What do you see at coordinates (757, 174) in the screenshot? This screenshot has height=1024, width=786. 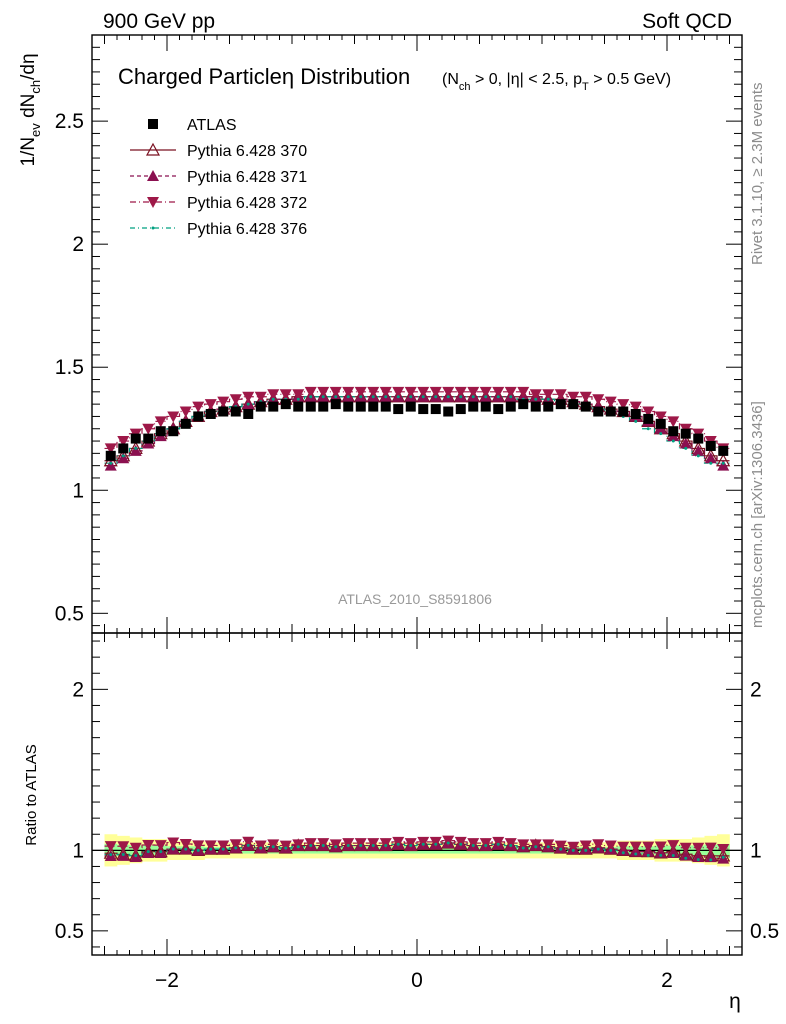 I see `rivet-version-label: Rivet 3.1.10, ≥ 2.3M events` at bounding box center [757, 174].